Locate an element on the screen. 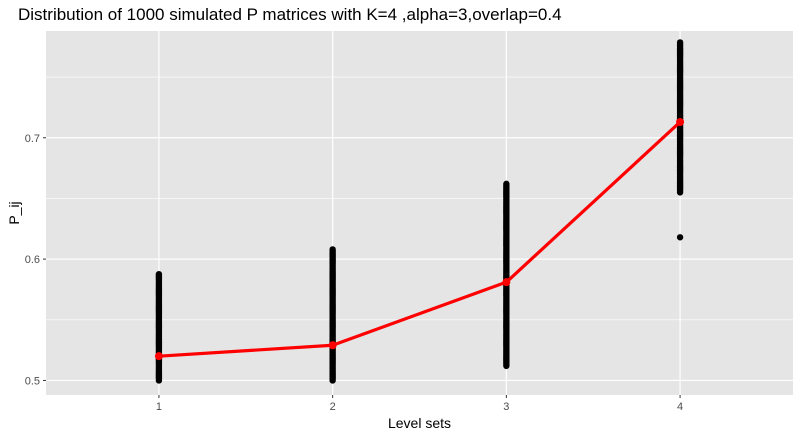 This screenshot has width=800, height=438. x-tick-label: 2 is located at coordinates (333, 407).